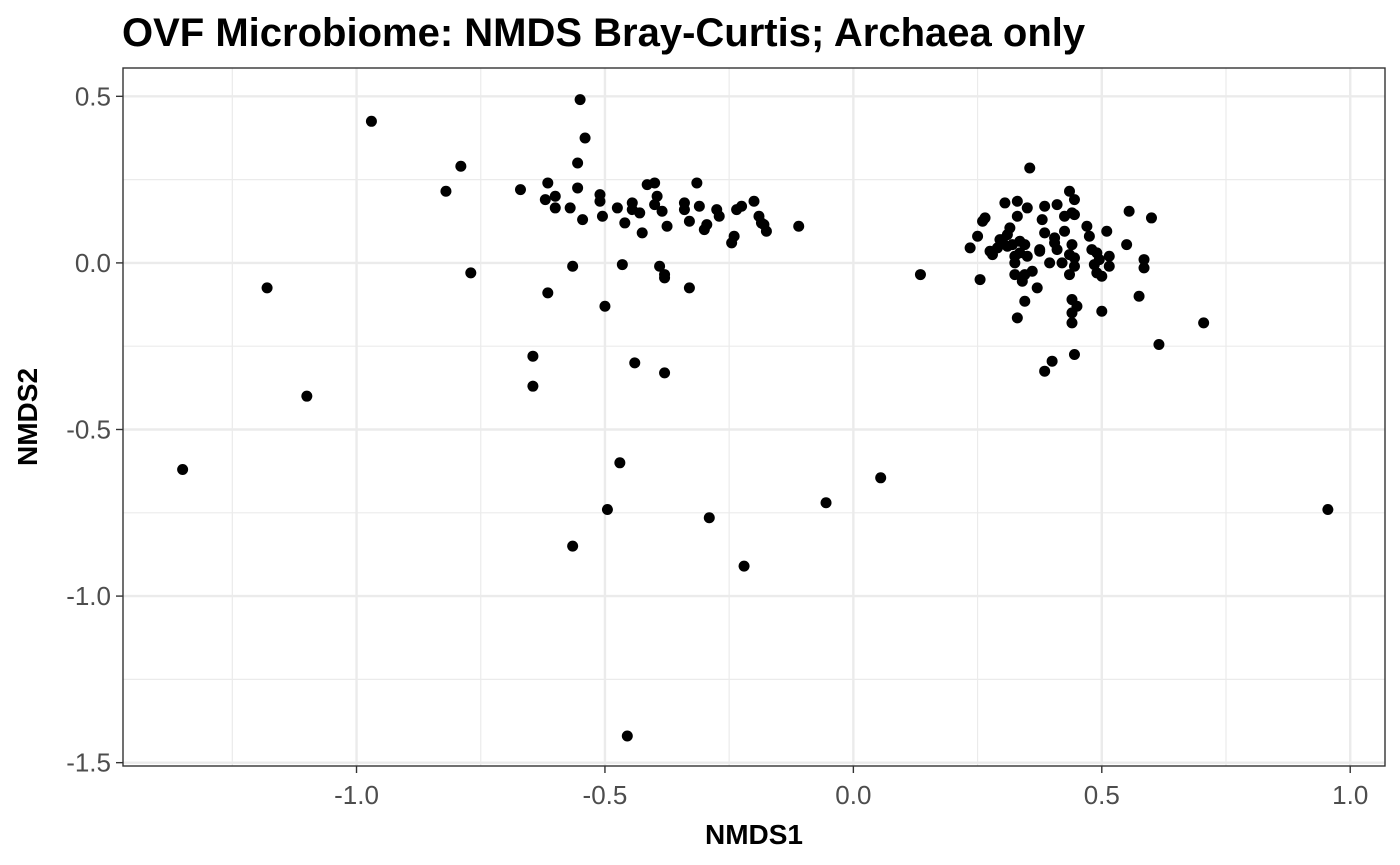 This screenshot has width=1400, height=865. I want to click on x-tick-label: -0.5, so click(605, 795).